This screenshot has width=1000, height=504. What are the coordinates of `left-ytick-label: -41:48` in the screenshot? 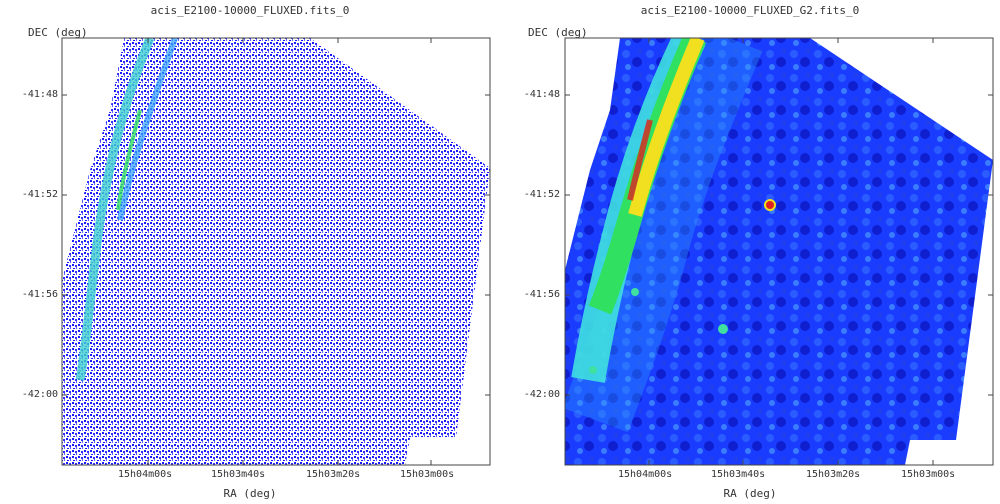 It's located at (39, 94).